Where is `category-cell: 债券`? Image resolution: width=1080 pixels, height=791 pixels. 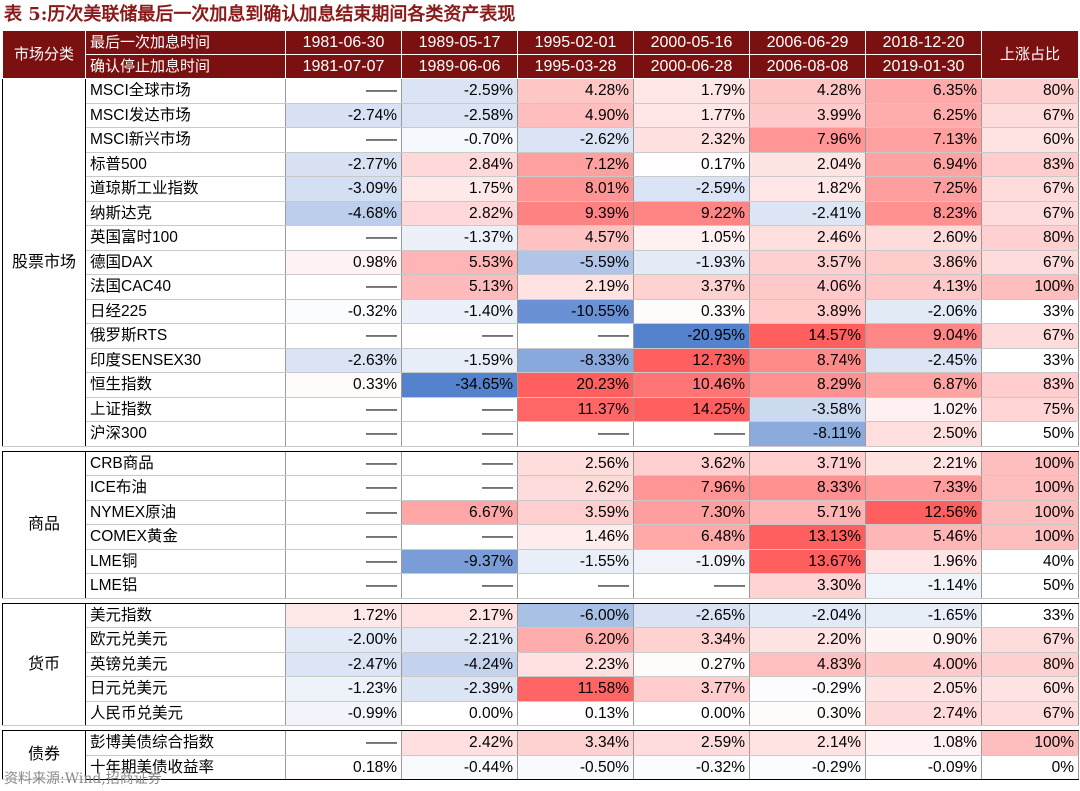
category-cell: 债券 is located at coordinates (44, 755).